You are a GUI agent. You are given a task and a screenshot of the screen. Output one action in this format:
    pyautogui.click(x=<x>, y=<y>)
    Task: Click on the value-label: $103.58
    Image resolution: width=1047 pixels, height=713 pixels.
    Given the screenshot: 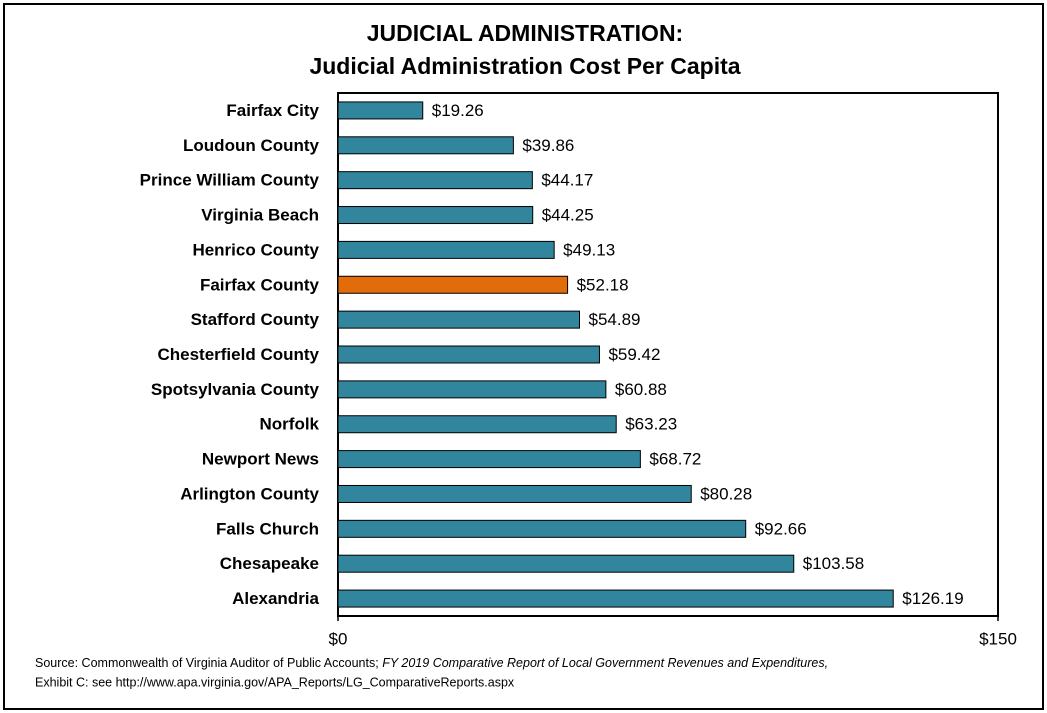 What is the action you would take?
    pyautogui.click(x=833, y=563)
    